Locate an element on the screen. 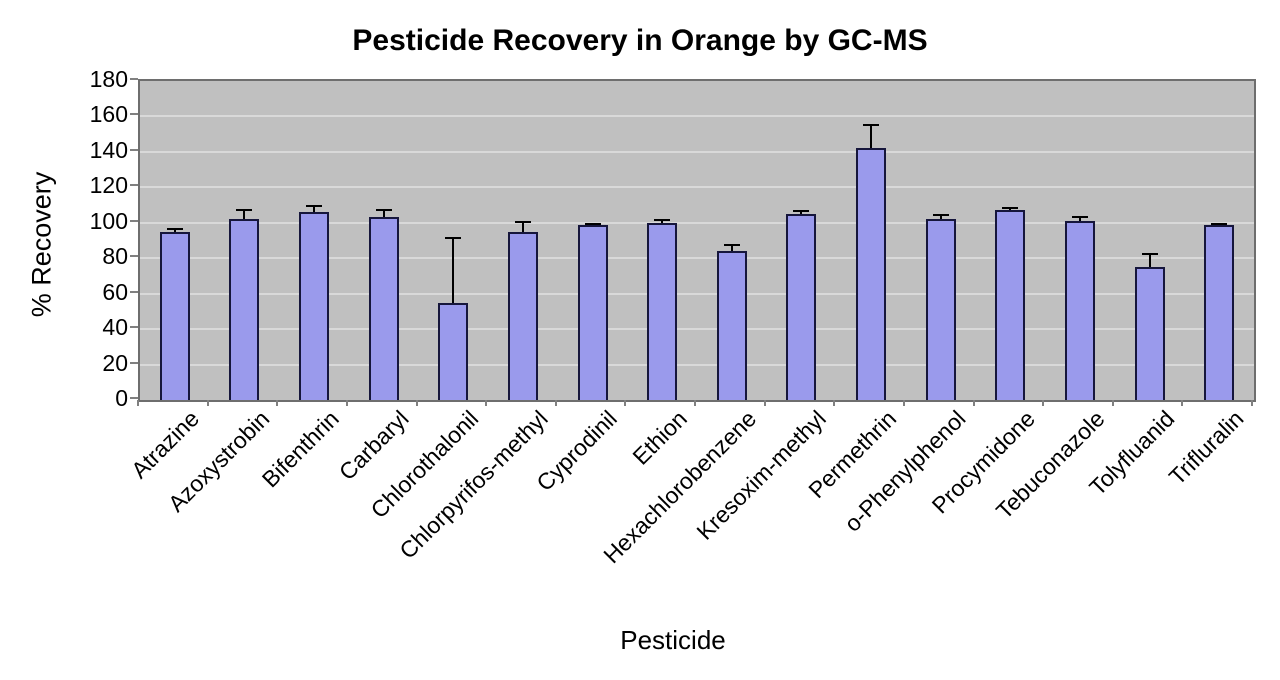  y-tick-label: 100 is located at coordinates (108, 220).